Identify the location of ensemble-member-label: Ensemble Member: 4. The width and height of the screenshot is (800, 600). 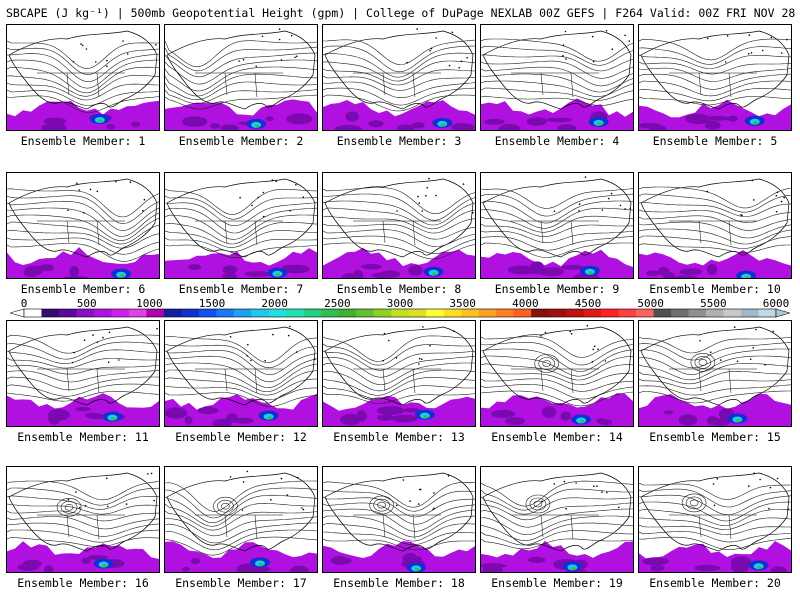
(557, 141).